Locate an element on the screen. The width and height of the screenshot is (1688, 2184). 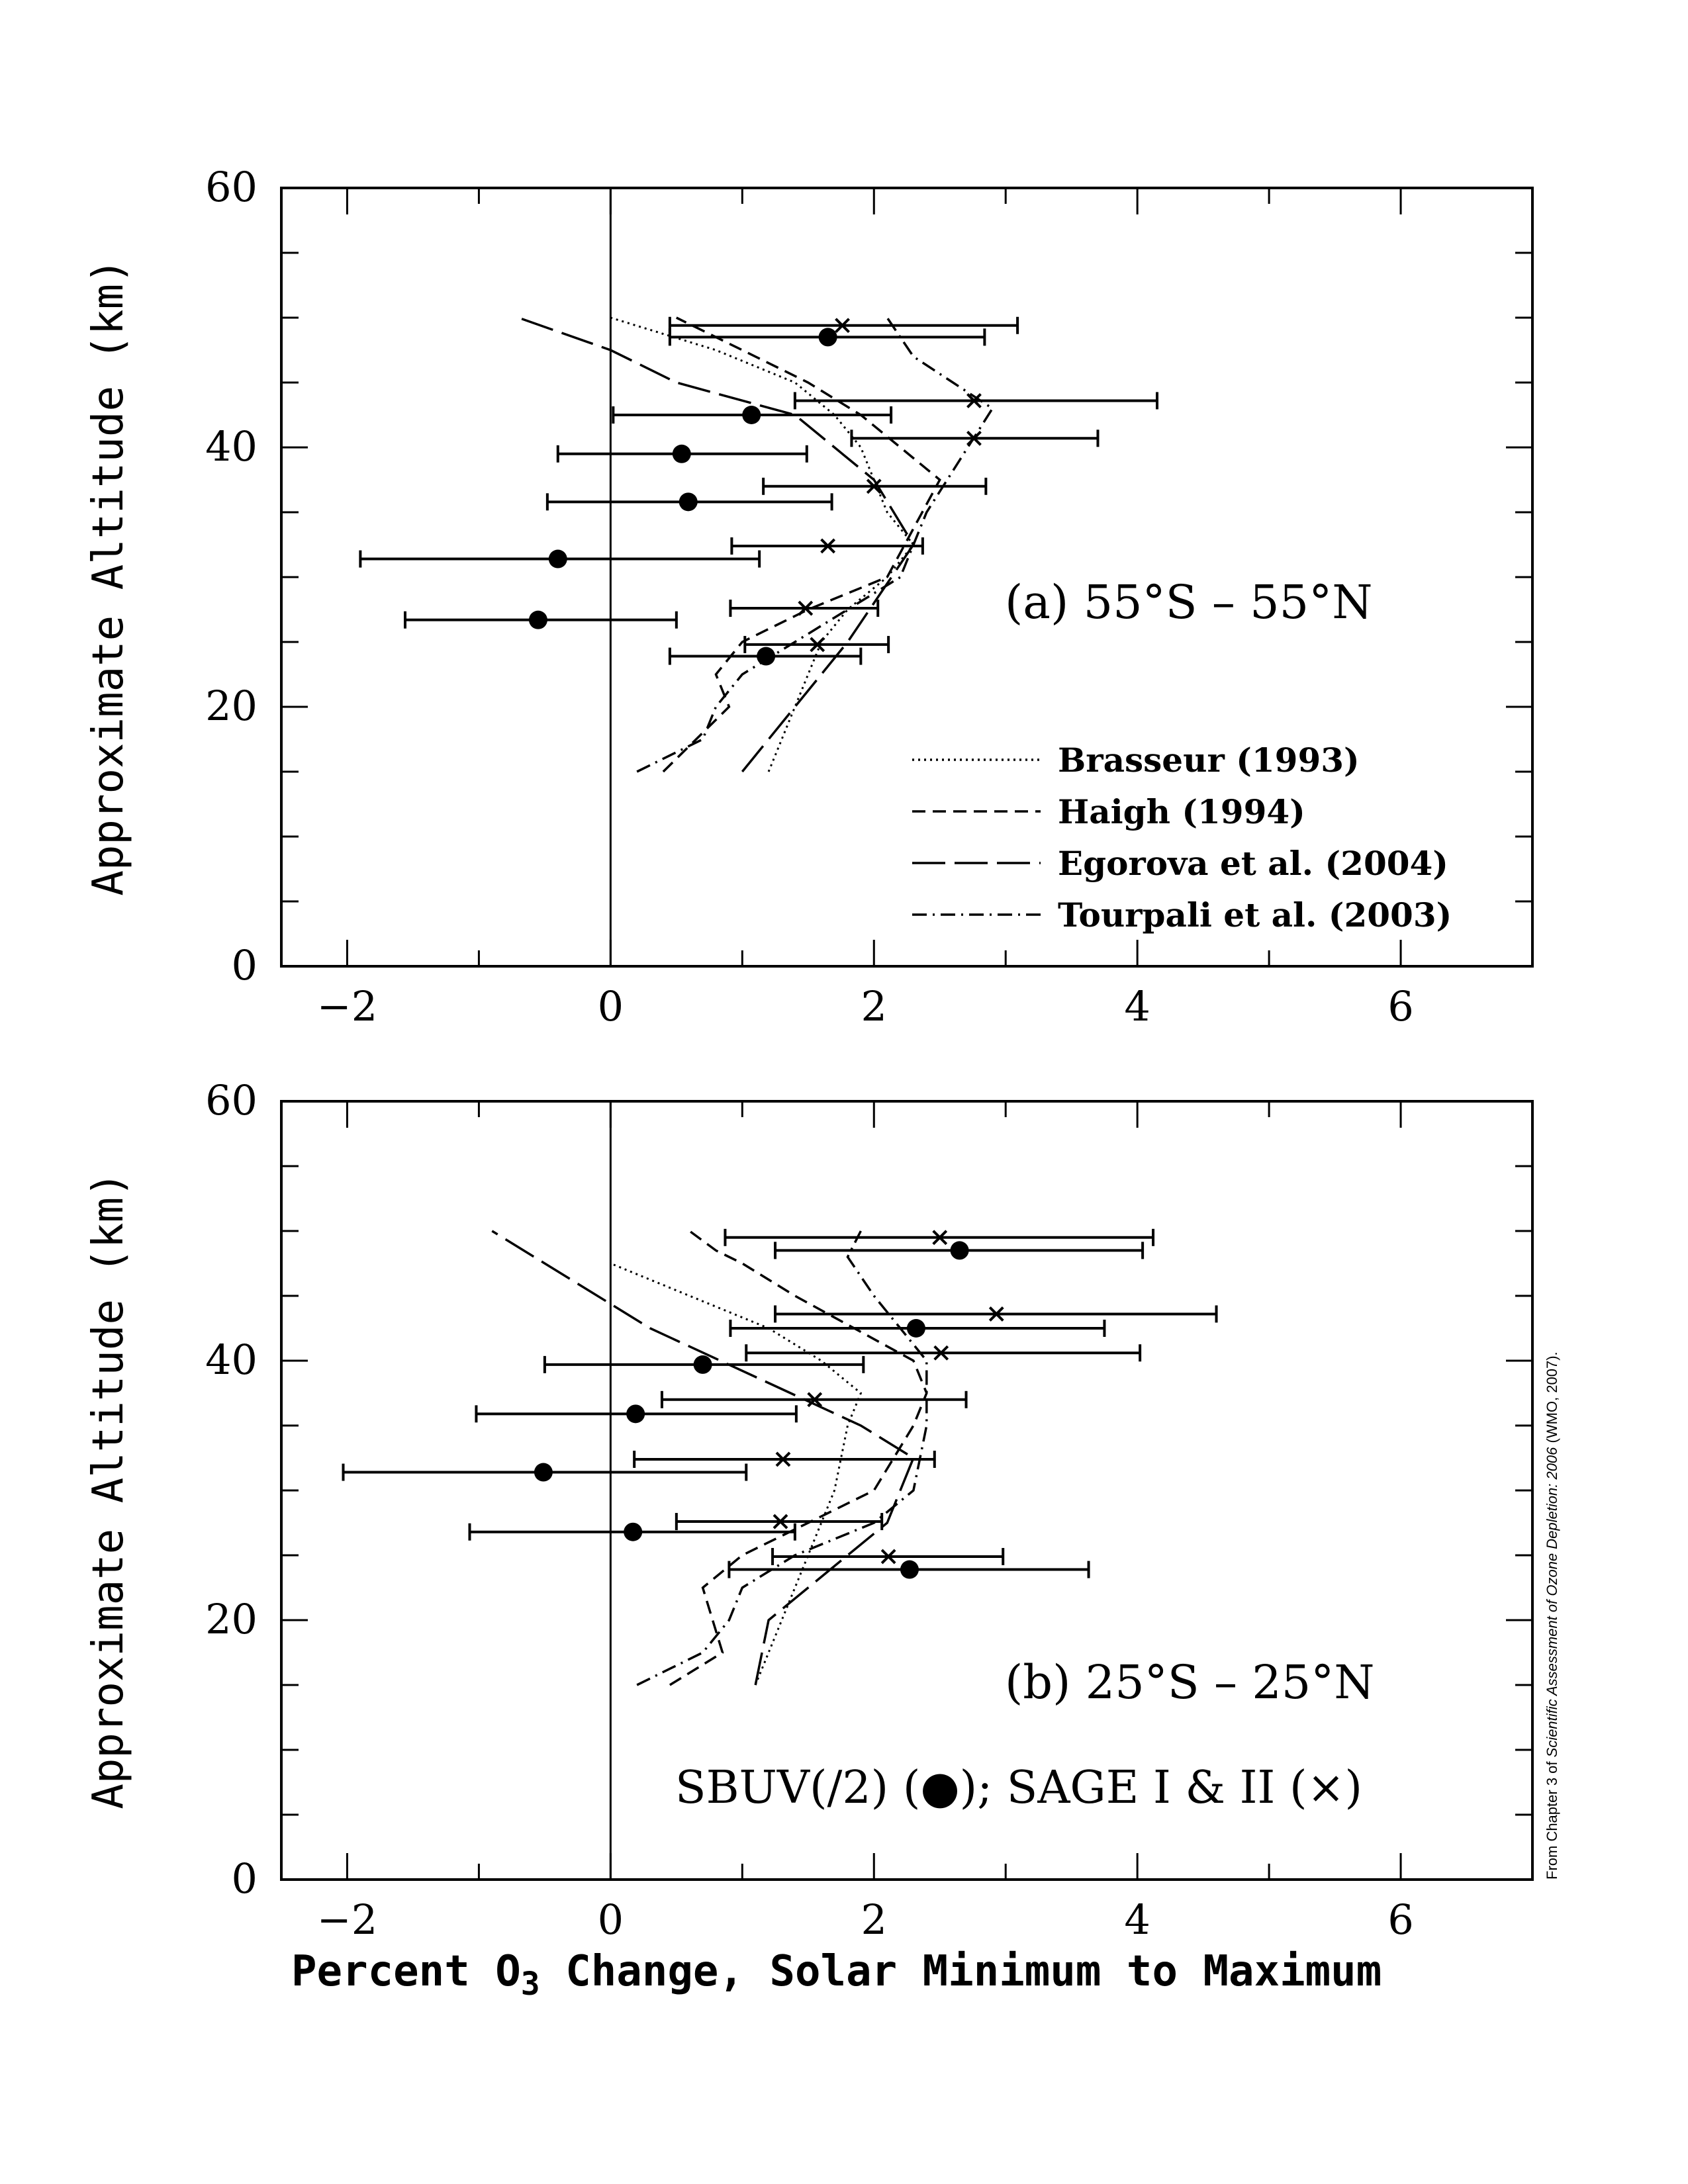
legend-label: Egorova et al. (2004) is located at coordinates (1253, 863).